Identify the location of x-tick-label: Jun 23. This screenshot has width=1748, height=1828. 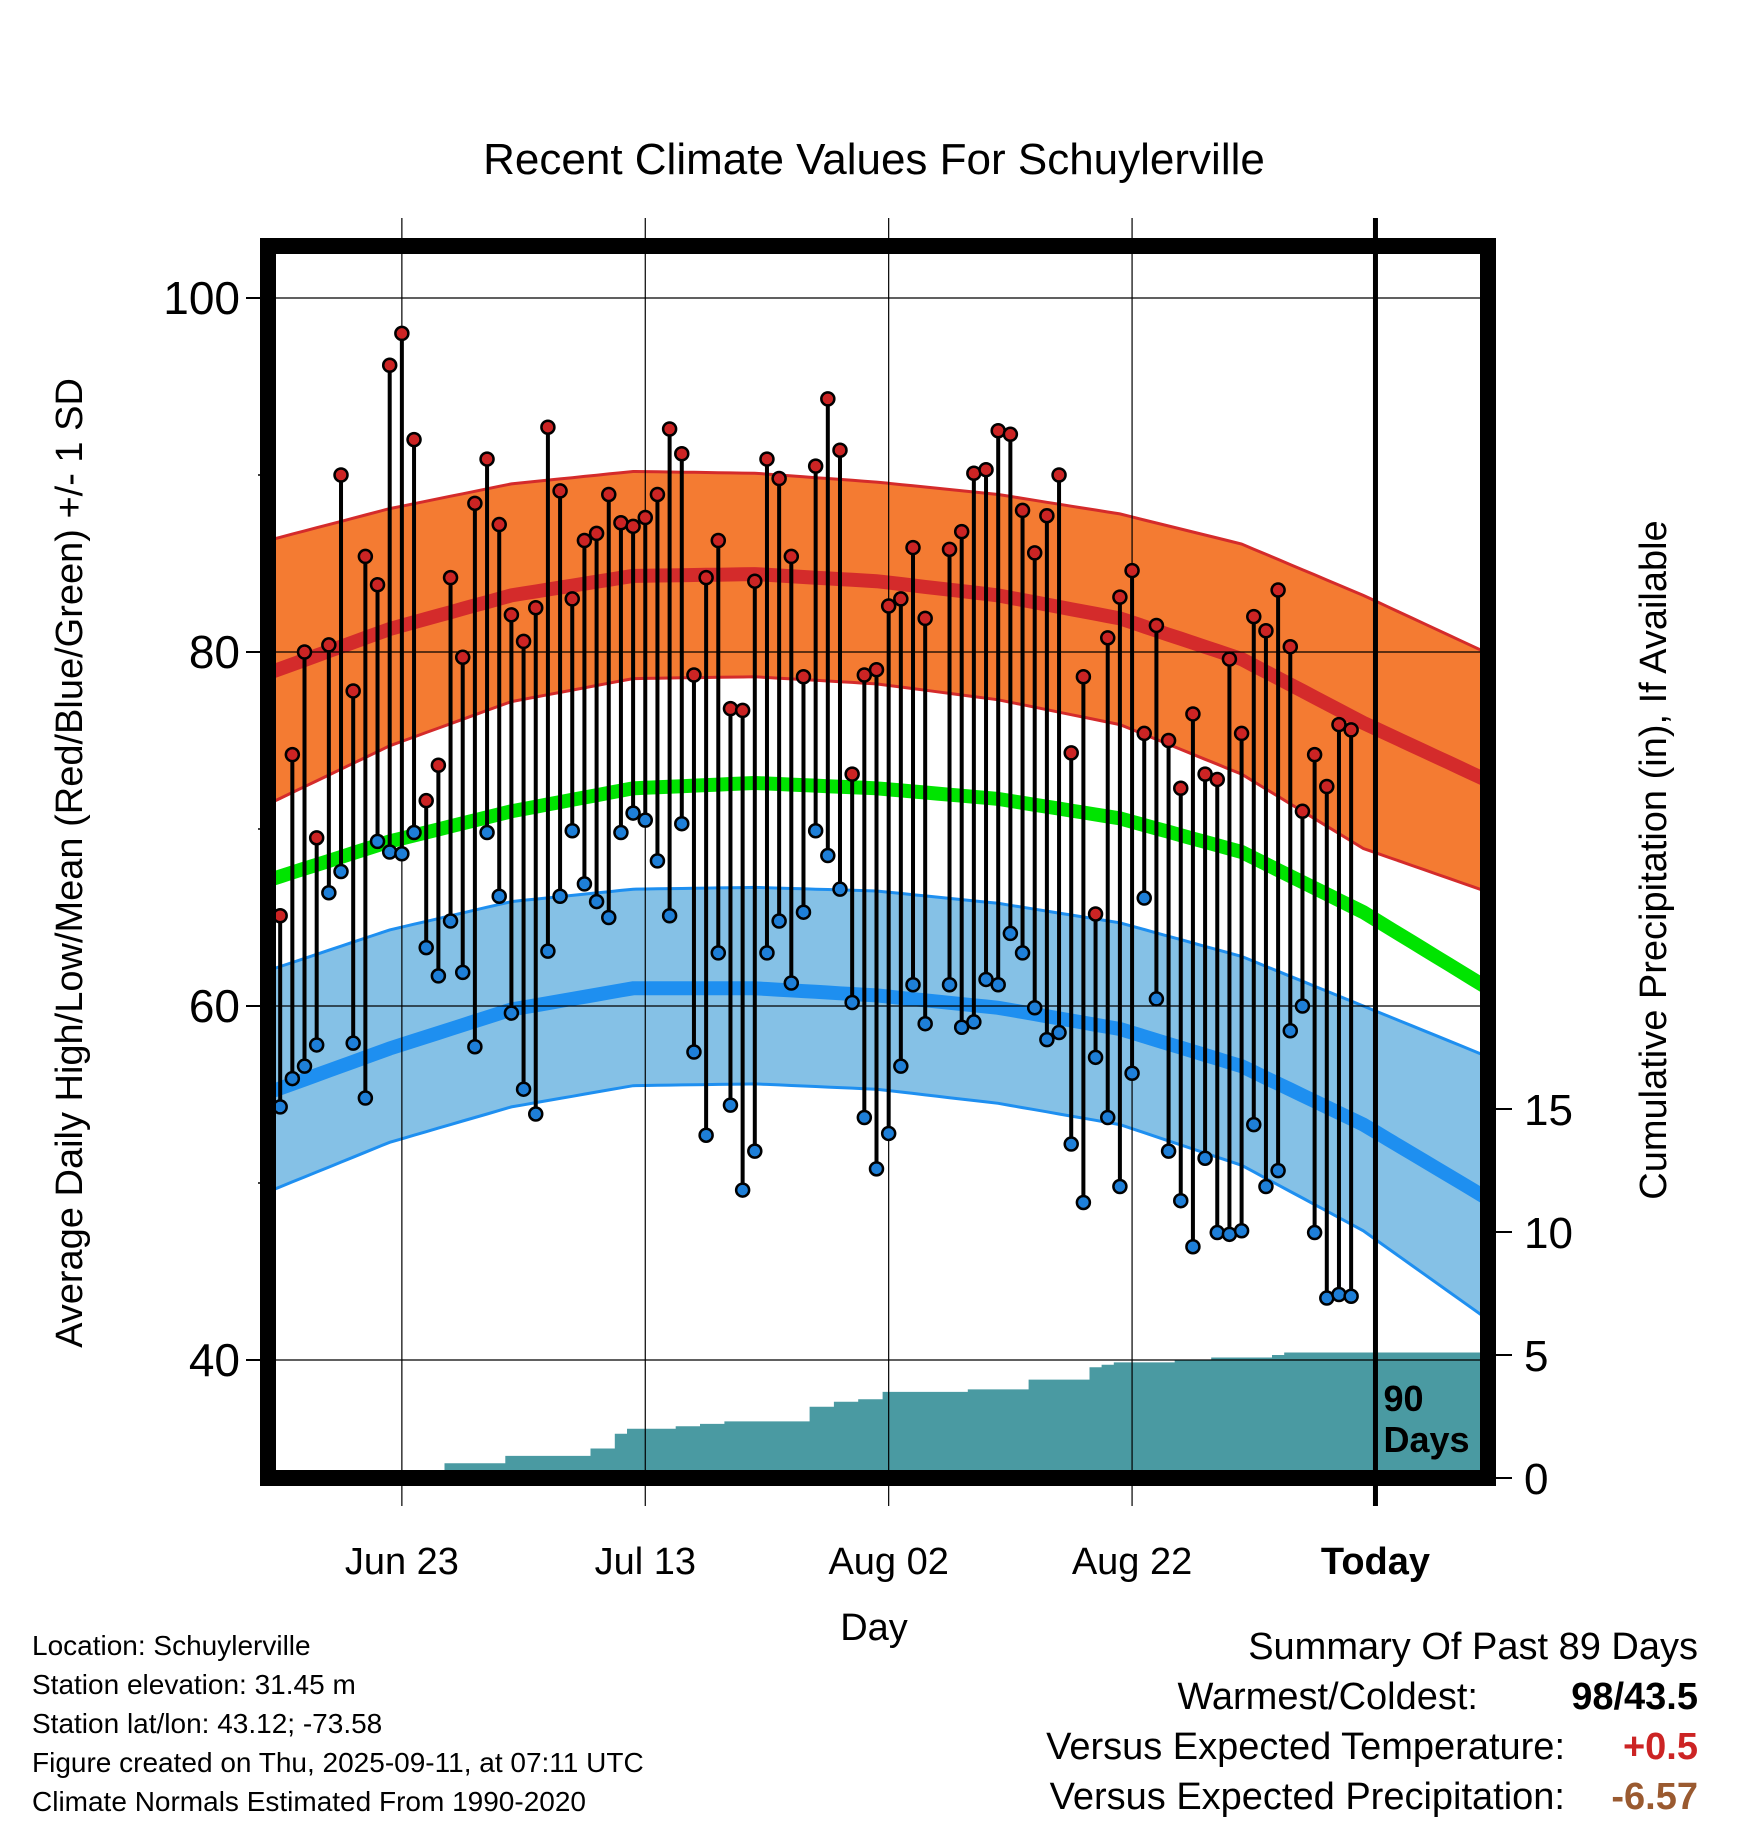
(402, 1562).